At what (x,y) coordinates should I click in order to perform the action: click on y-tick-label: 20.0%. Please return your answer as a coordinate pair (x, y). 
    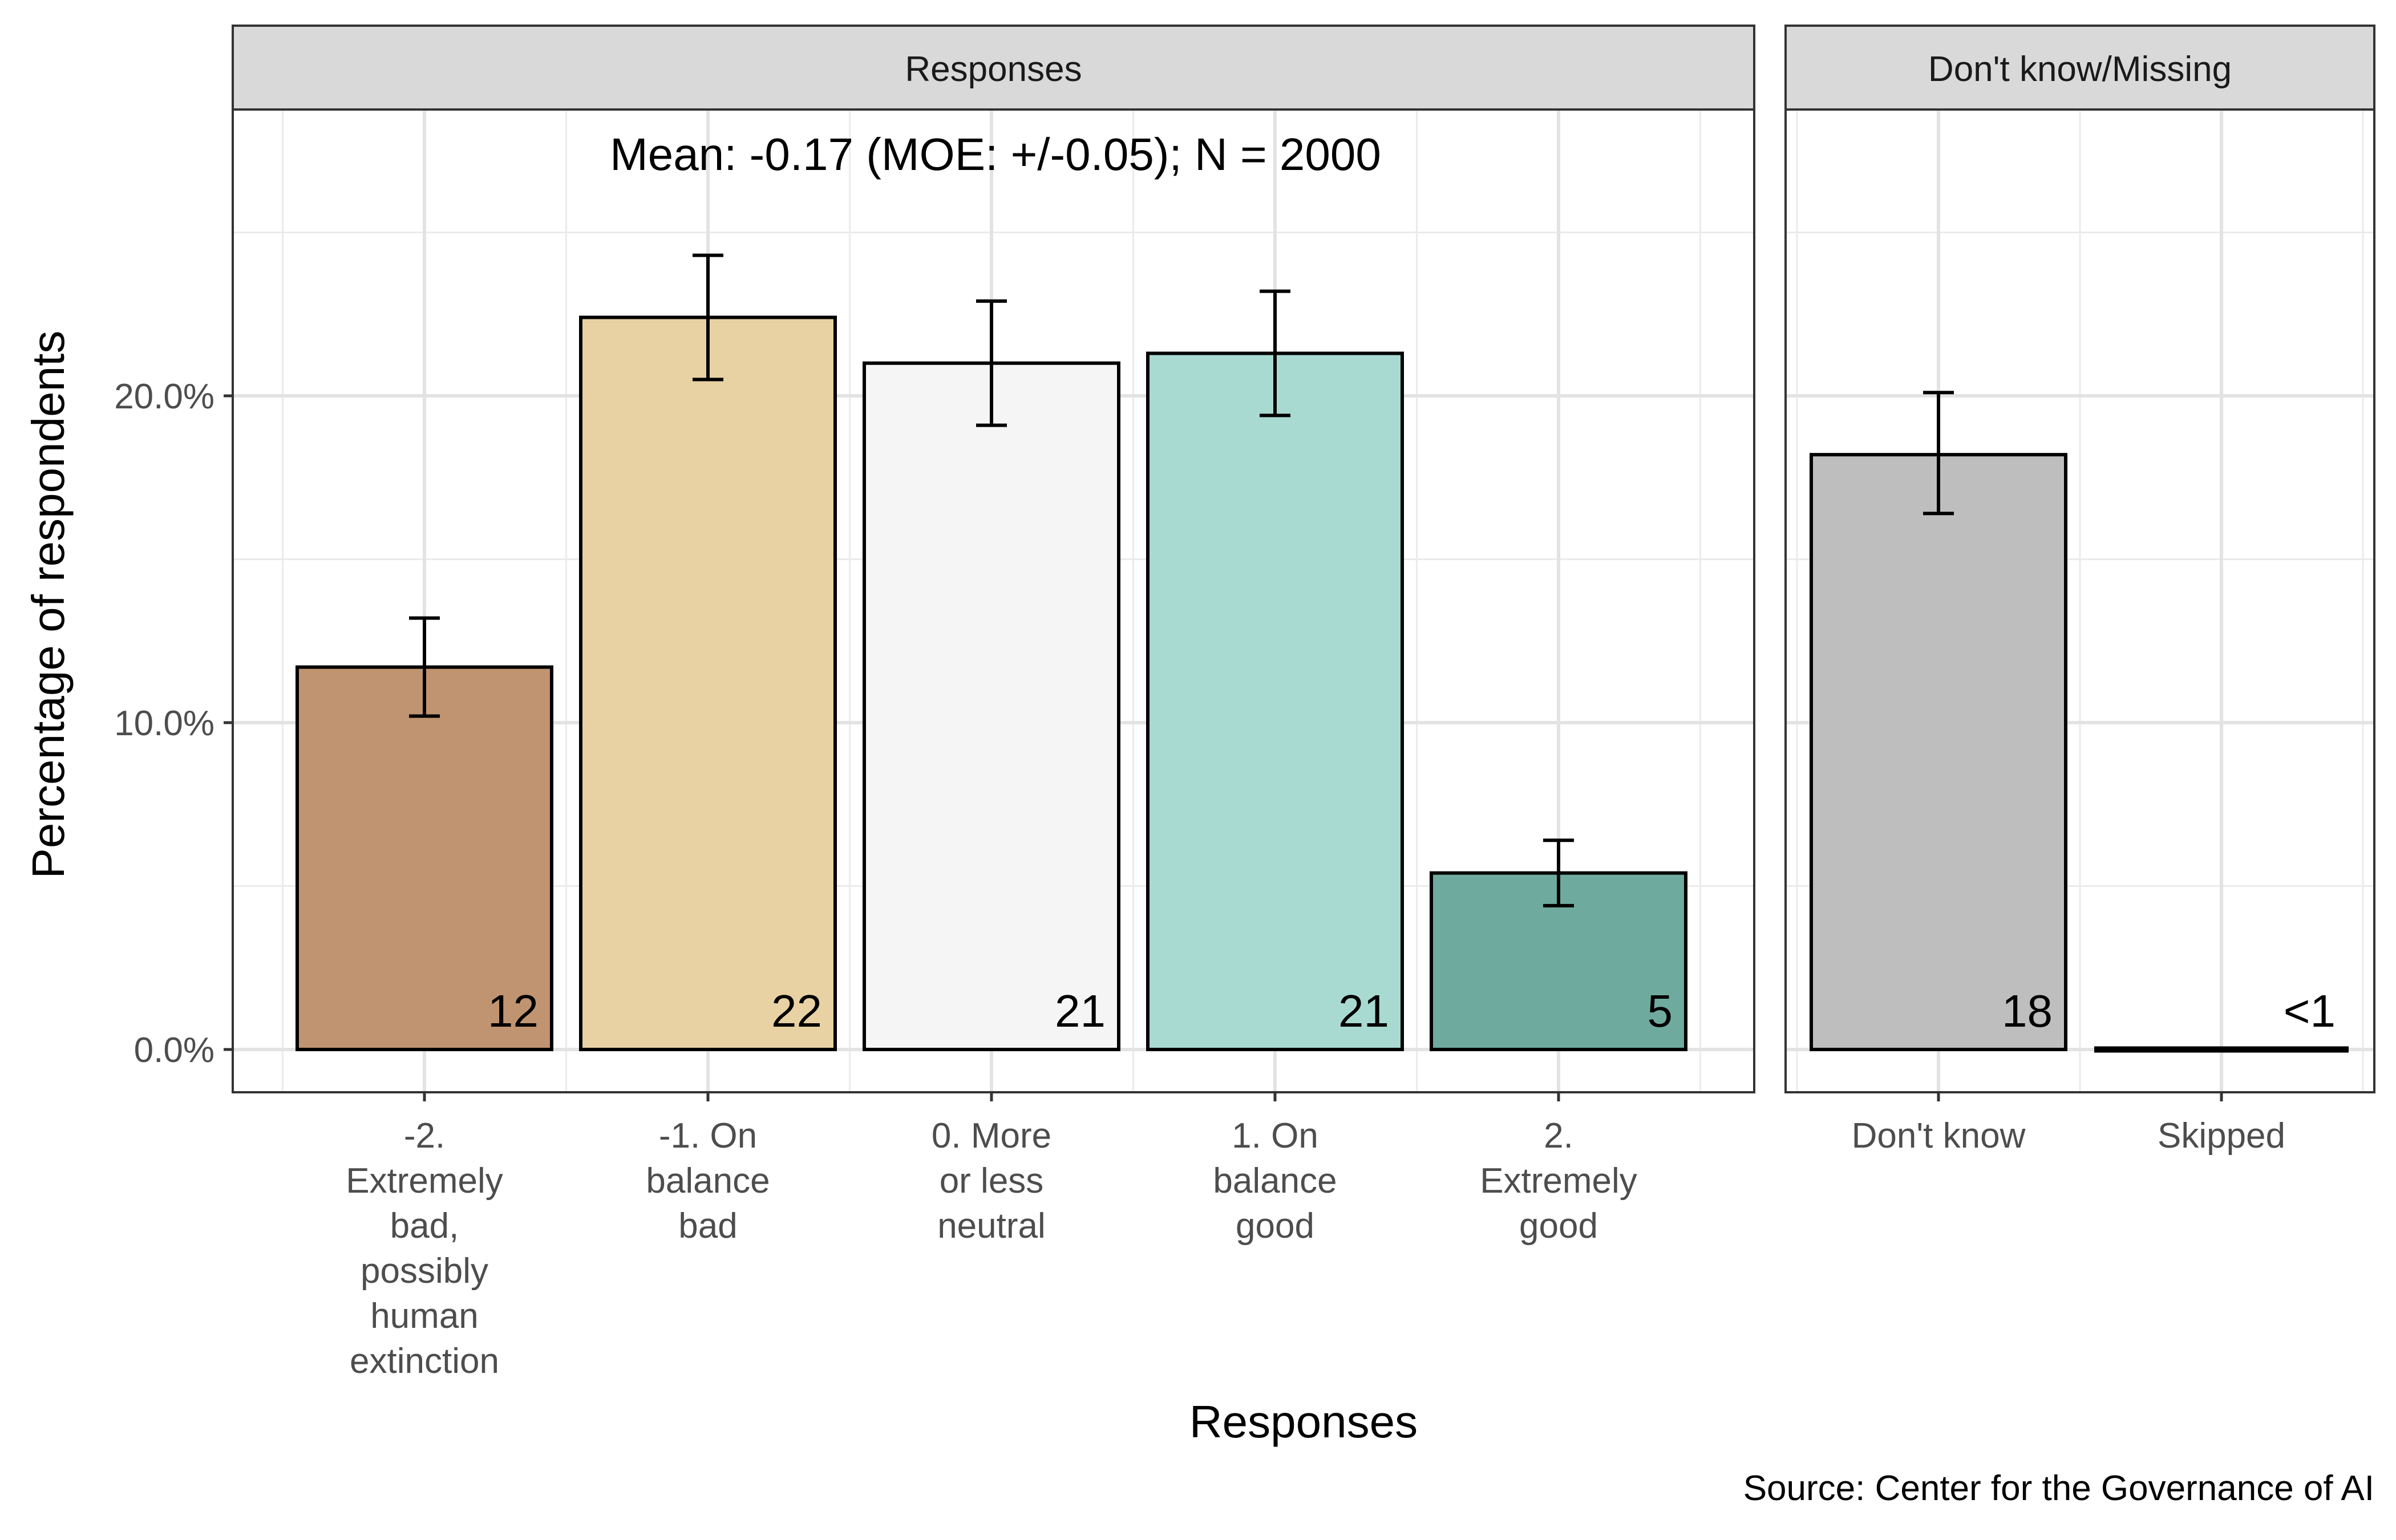
    Looking at the image, I should click on (164, 397).